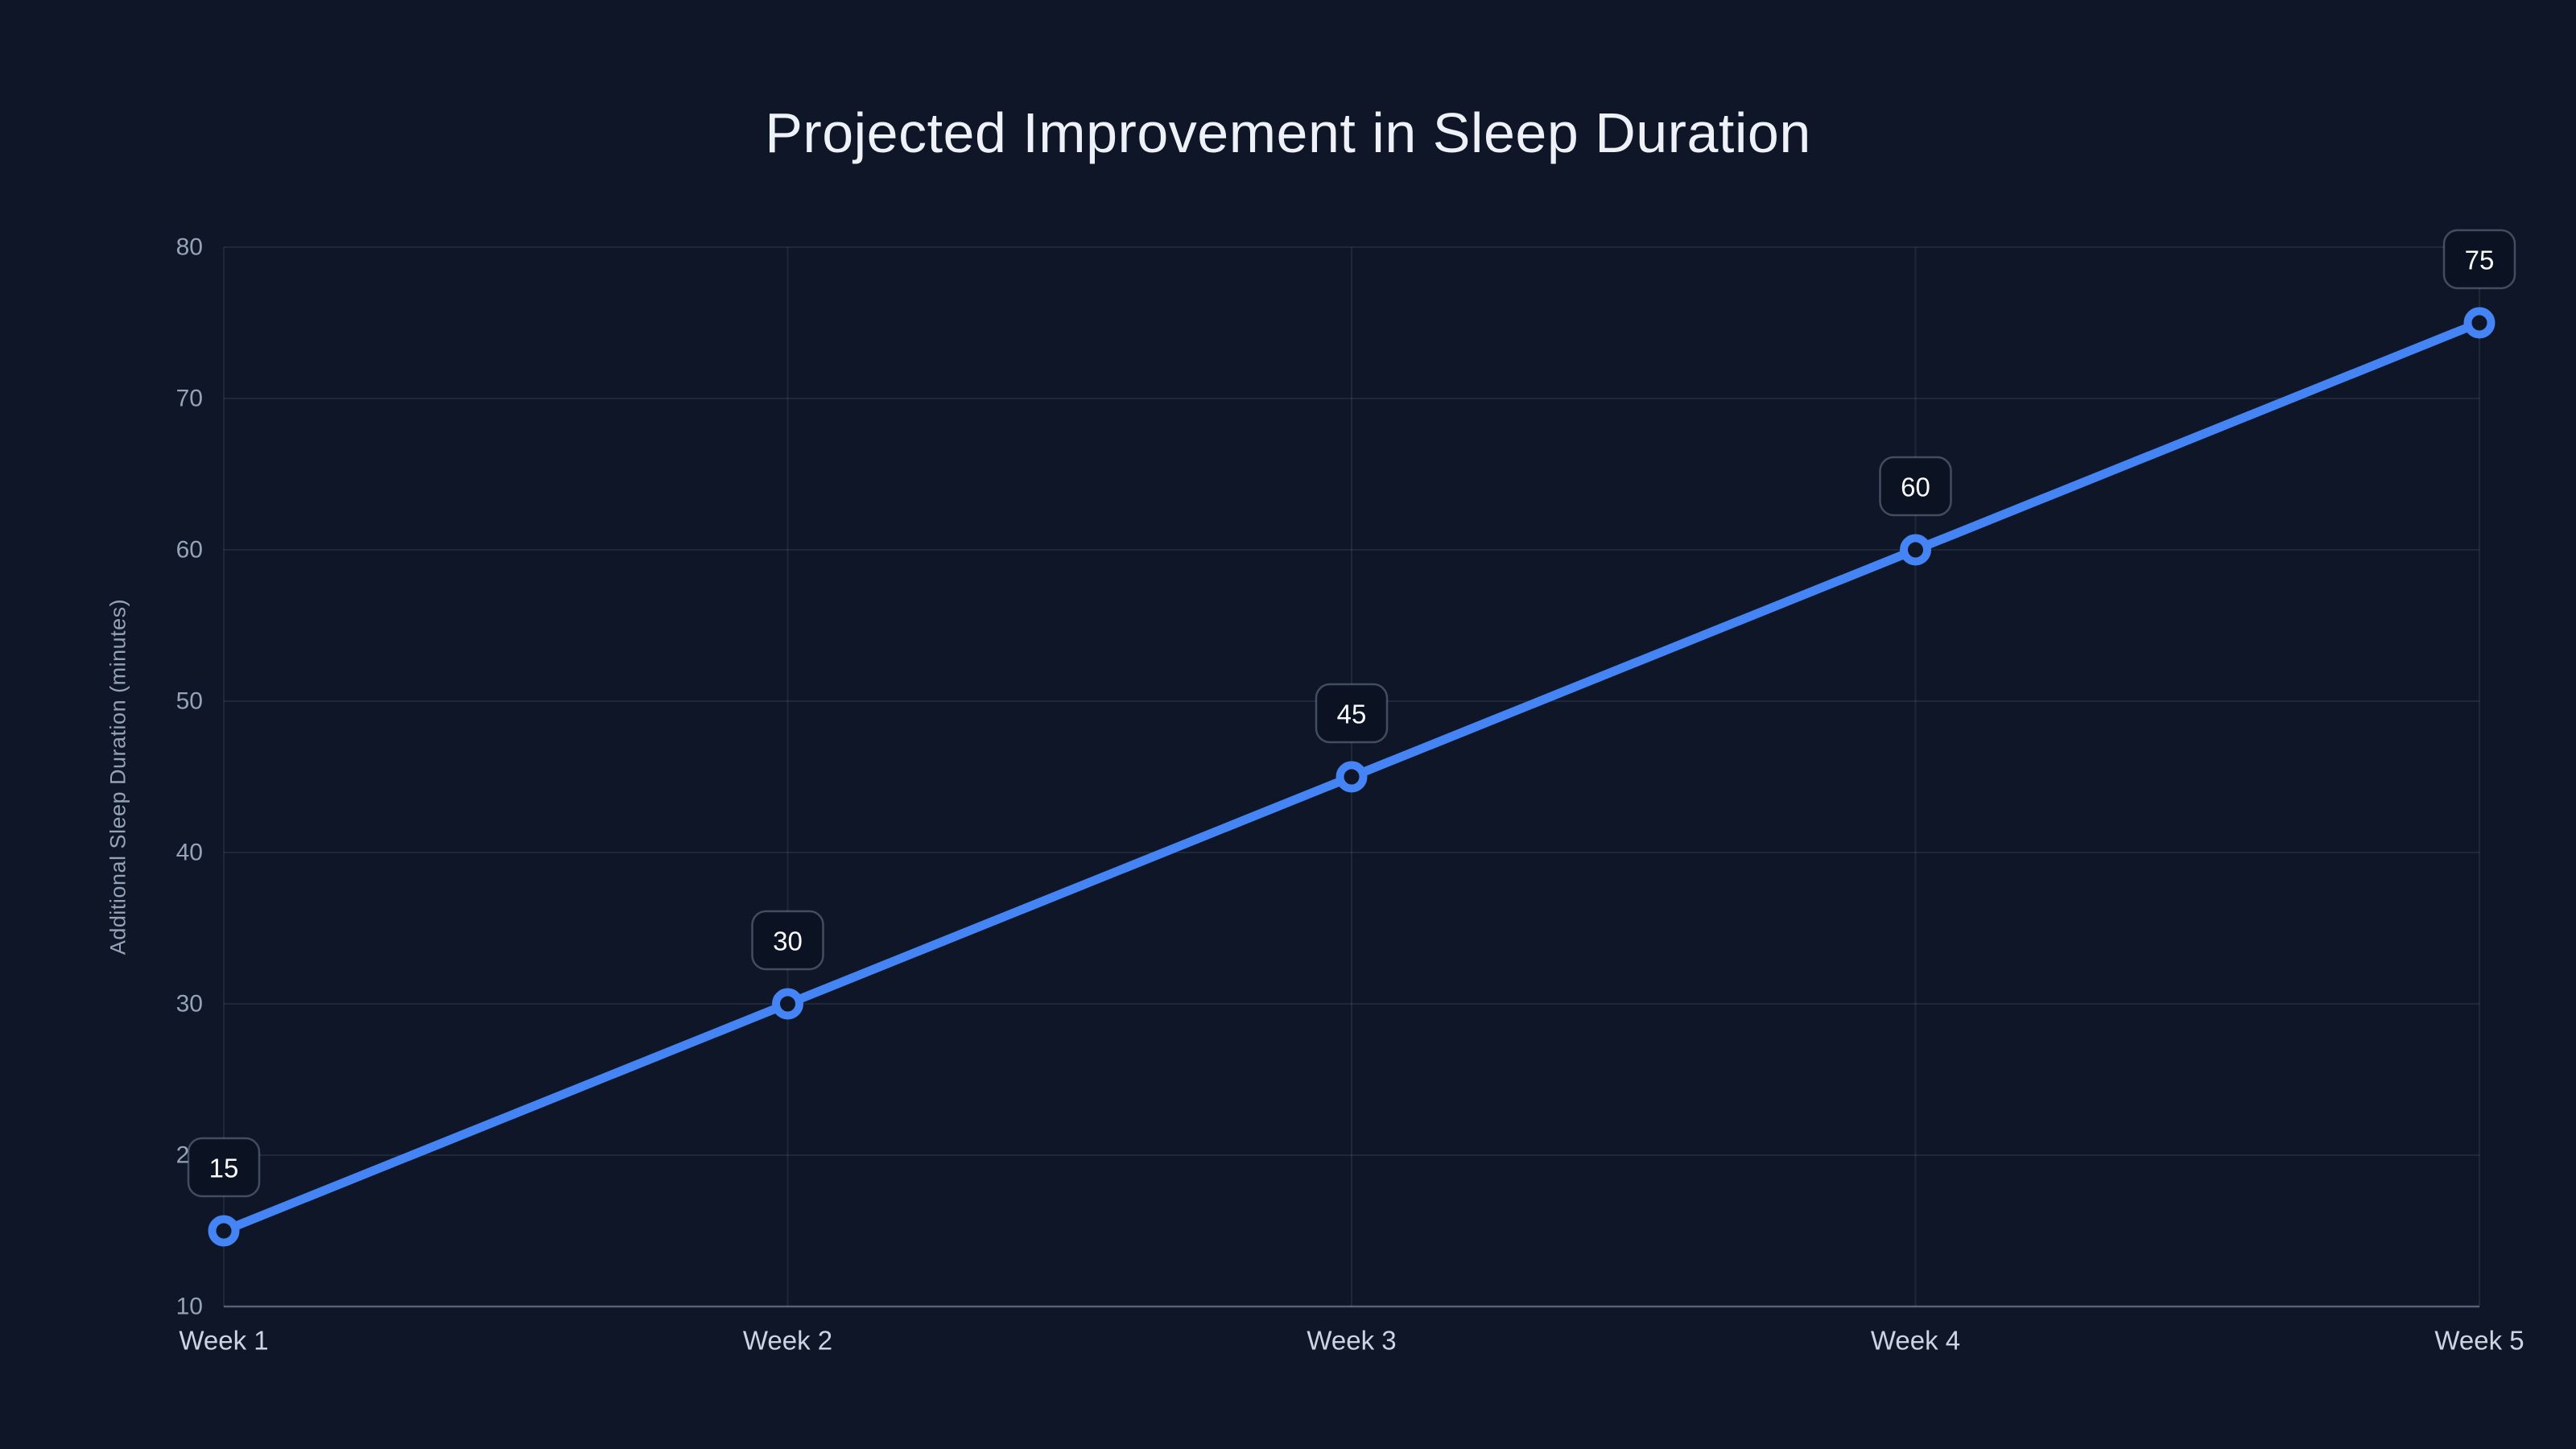 Image resolution: width=2576 pixels, height=1449 pixels. Describe the element at coordinates (2479, 1341) in the screenshot. I see `x-axis-tick-label: Week 5` at that location.